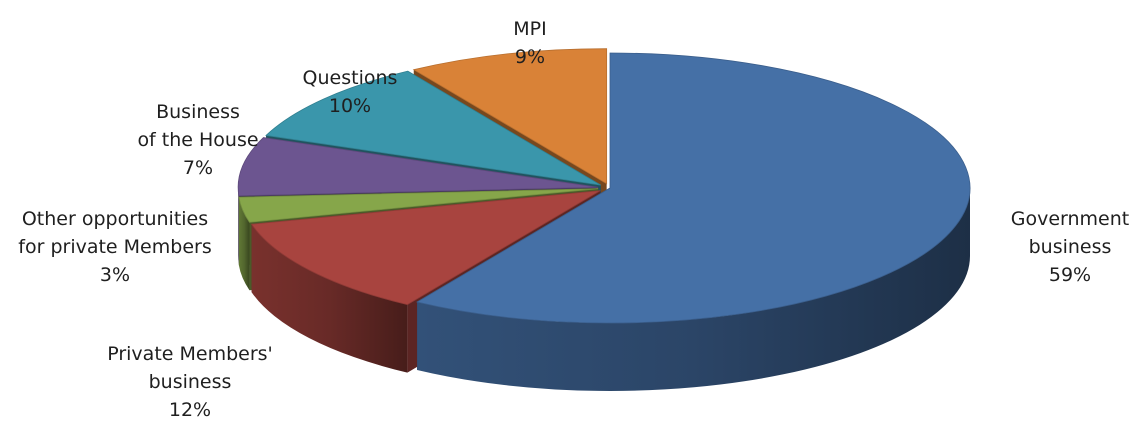 This screenshot has height=426, width=1138. Describe the element at coordinates (238, 225) in the screenshot. I see `slice-side-business-of-the-house` at that location.